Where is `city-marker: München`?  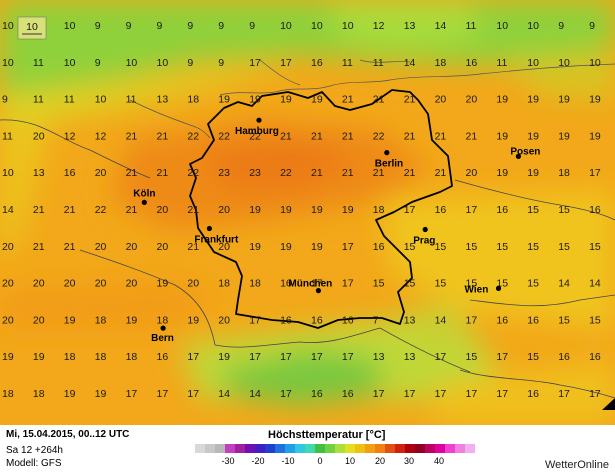 city-marker: München is located at coordinates (310, 286).